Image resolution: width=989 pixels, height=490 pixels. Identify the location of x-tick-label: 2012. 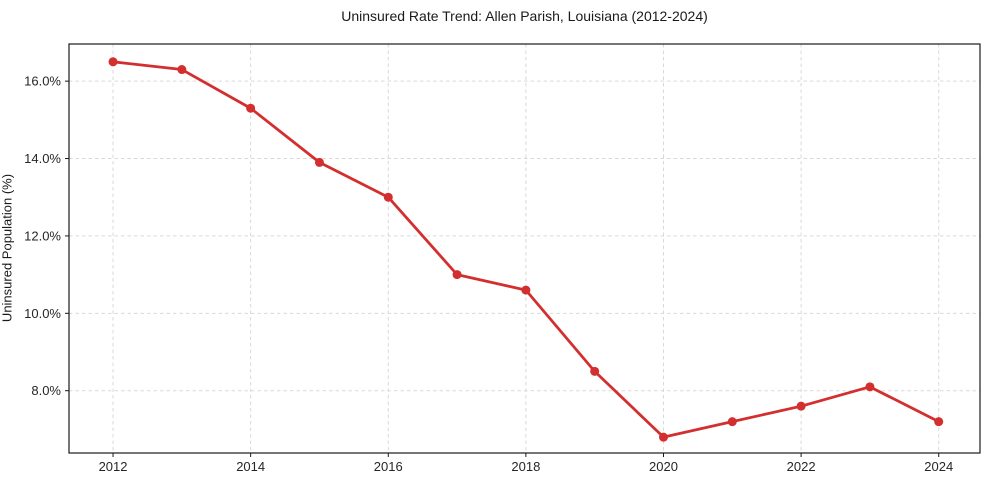
(113, 466).